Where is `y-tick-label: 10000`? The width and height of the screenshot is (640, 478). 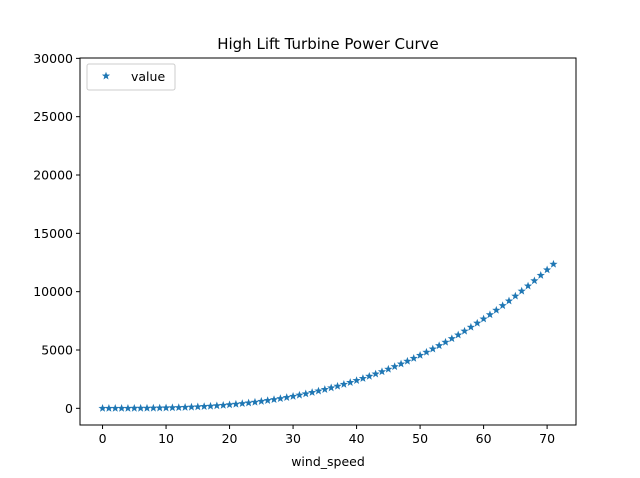
y-tick-label: 10000 is located at coordinates (53, 291).